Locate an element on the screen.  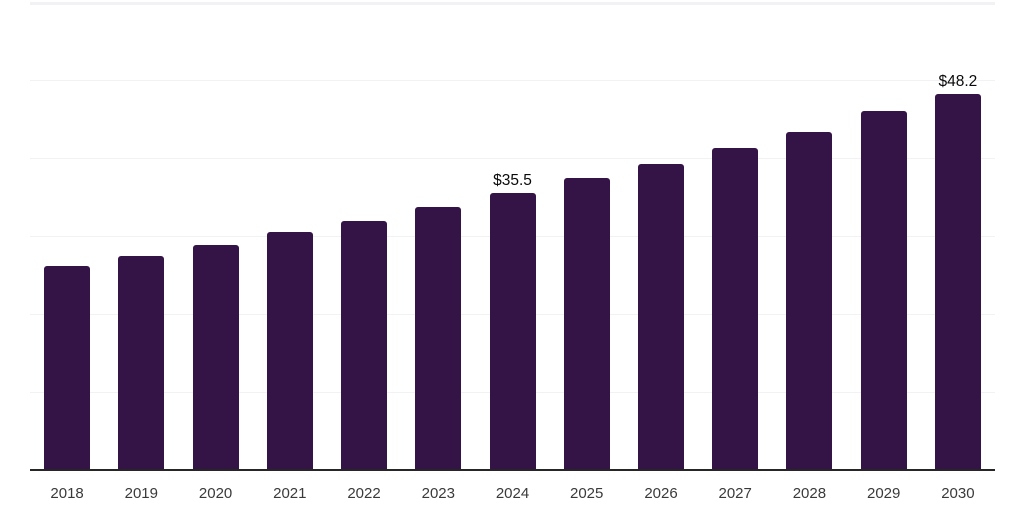
x-tick-label-2021: 2021 is located at coordinates (290, 493).